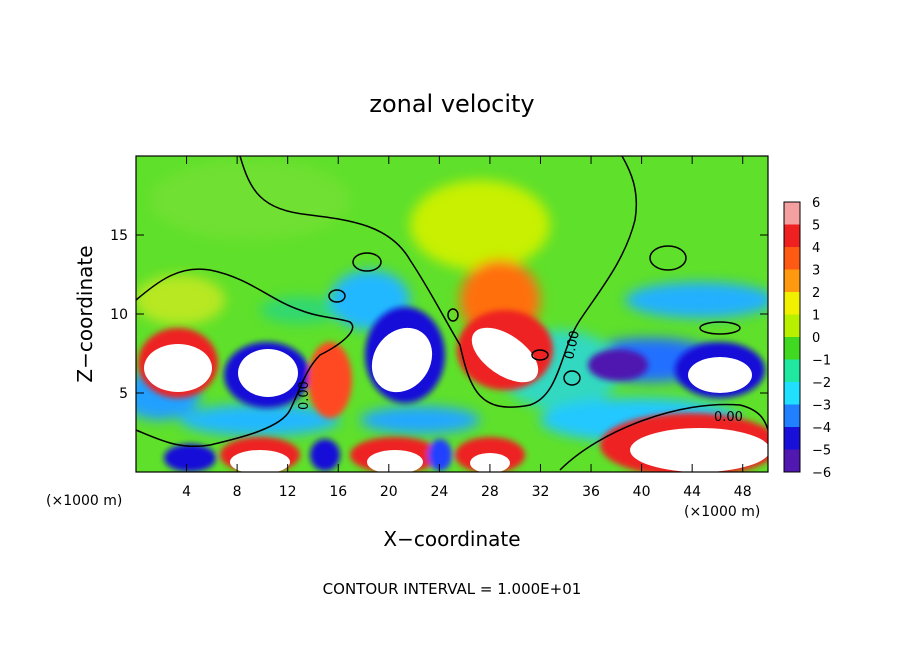  What do you see at coordinates (541, 492) in the screenshot?
I see `x-tick-label: 32` at bounding box center [541, 492].